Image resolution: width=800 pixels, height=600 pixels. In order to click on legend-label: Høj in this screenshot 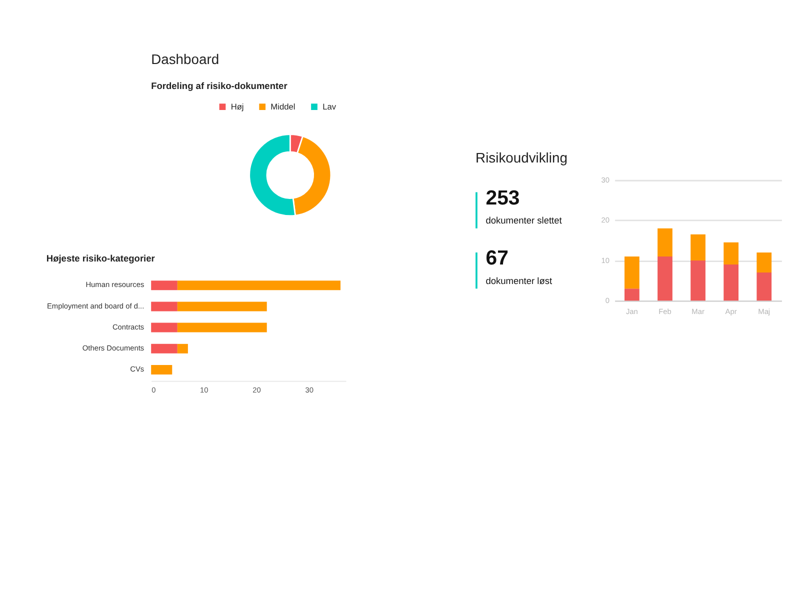, I will do `click(237, 107)`.